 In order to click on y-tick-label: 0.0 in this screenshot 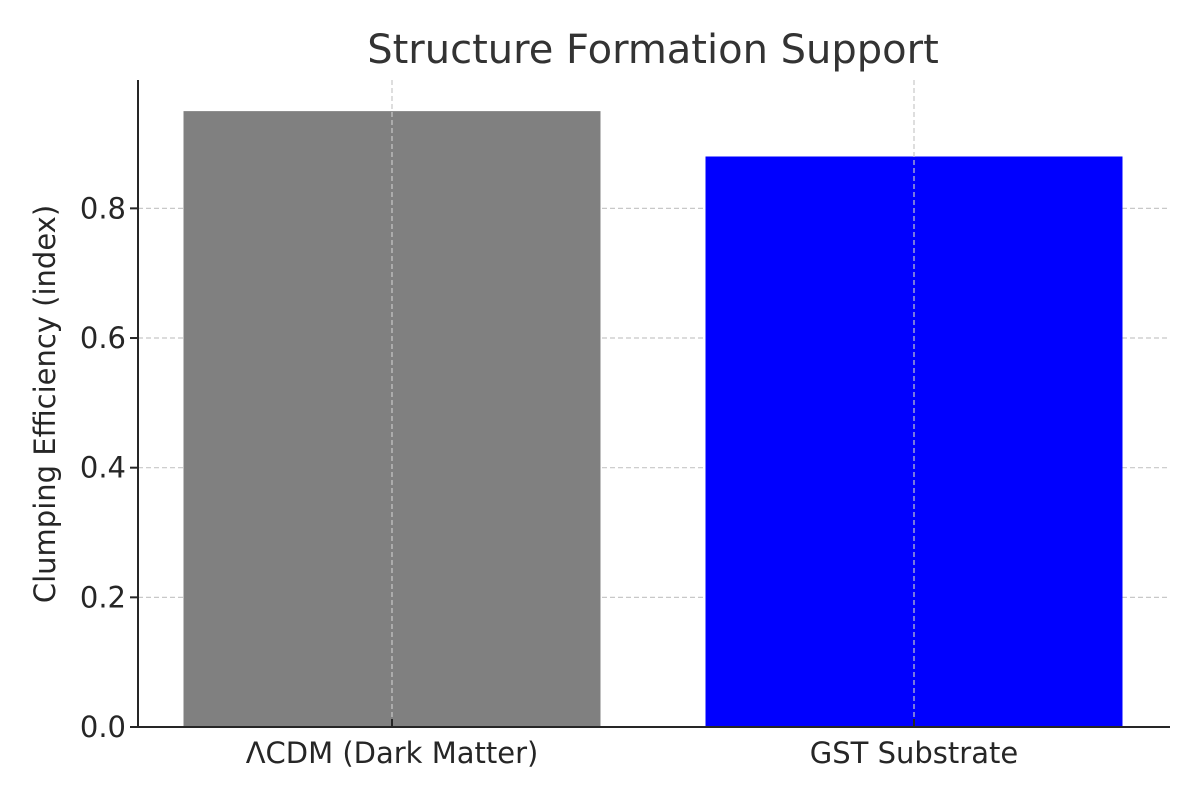, I will do `click(103, 727)`.